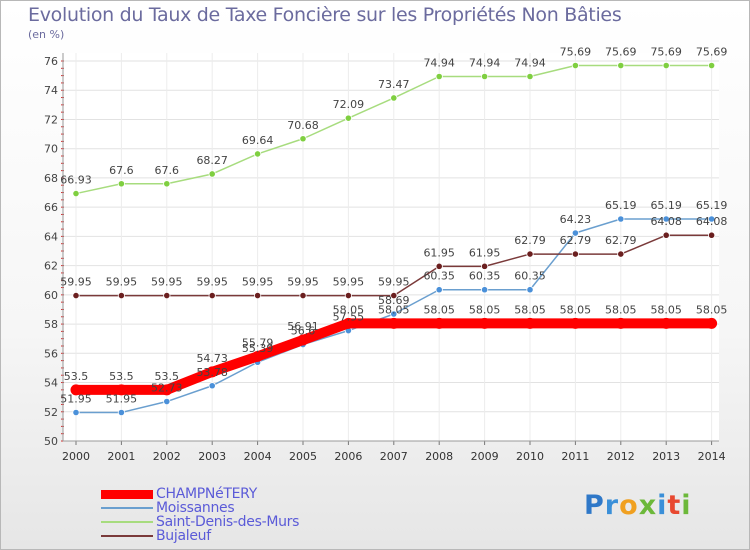 The image size is (750, 550). Describe the element at coordinates (629, 505) in the screenshot. I see `logo-letter: o` at that location.